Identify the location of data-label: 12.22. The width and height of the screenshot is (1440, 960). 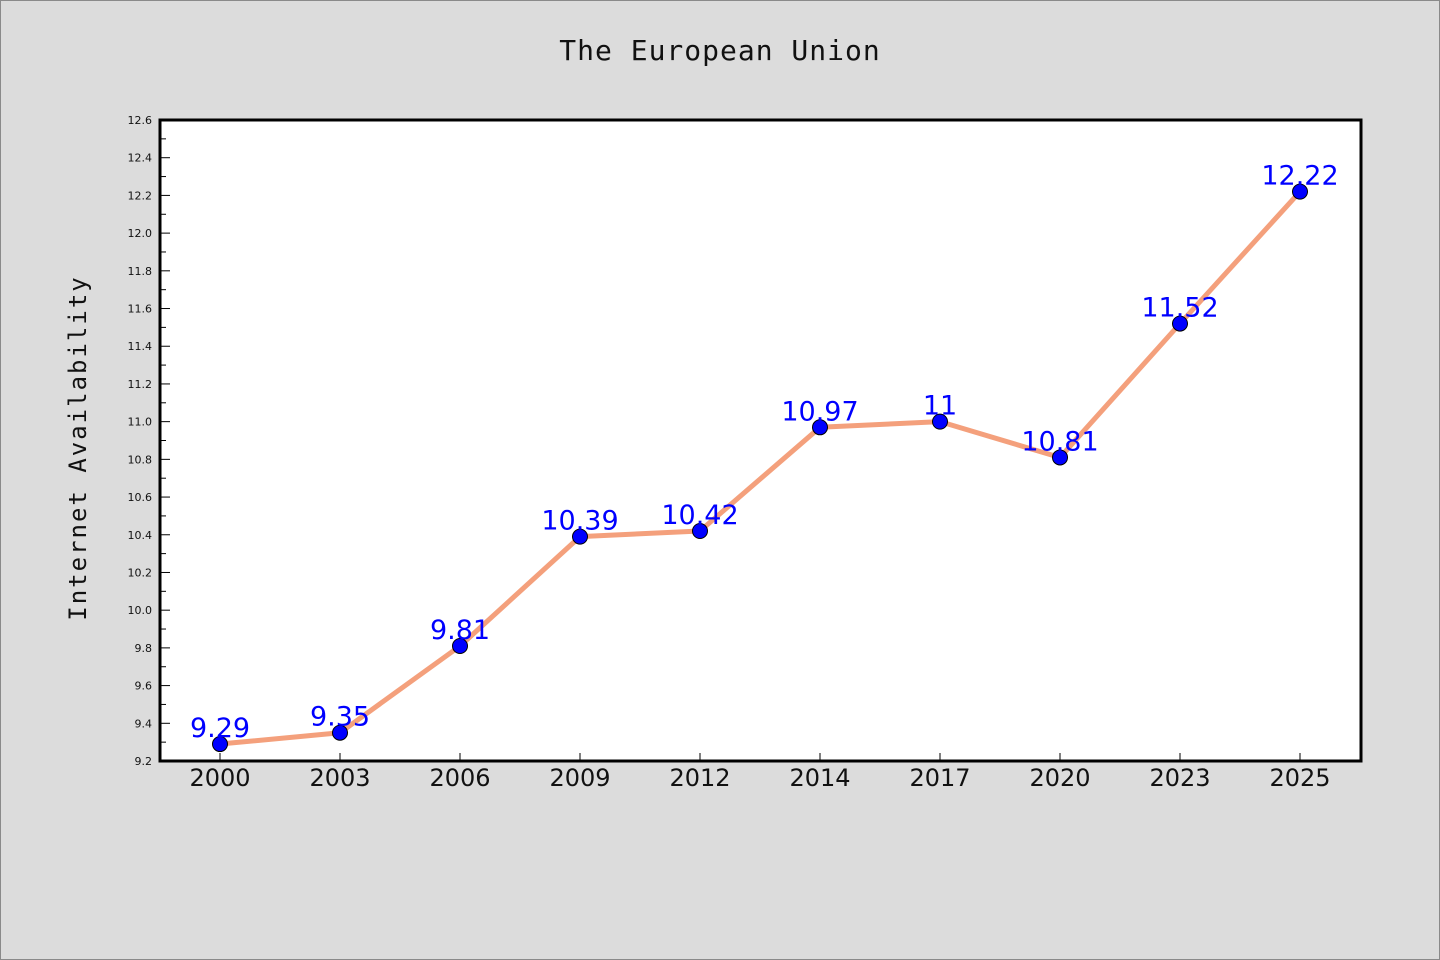
(1299, 176).